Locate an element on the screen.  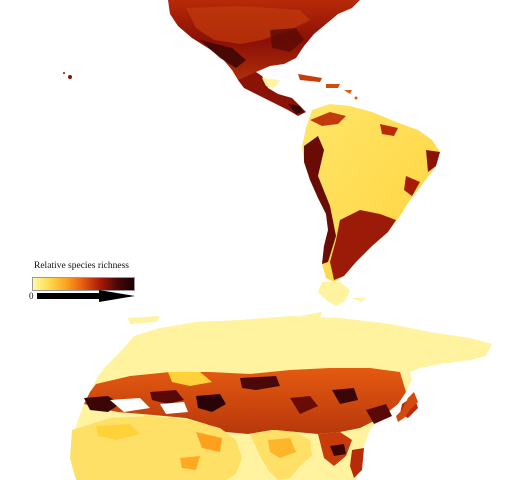
legend-color-scale is located at coordinates (83, 284).